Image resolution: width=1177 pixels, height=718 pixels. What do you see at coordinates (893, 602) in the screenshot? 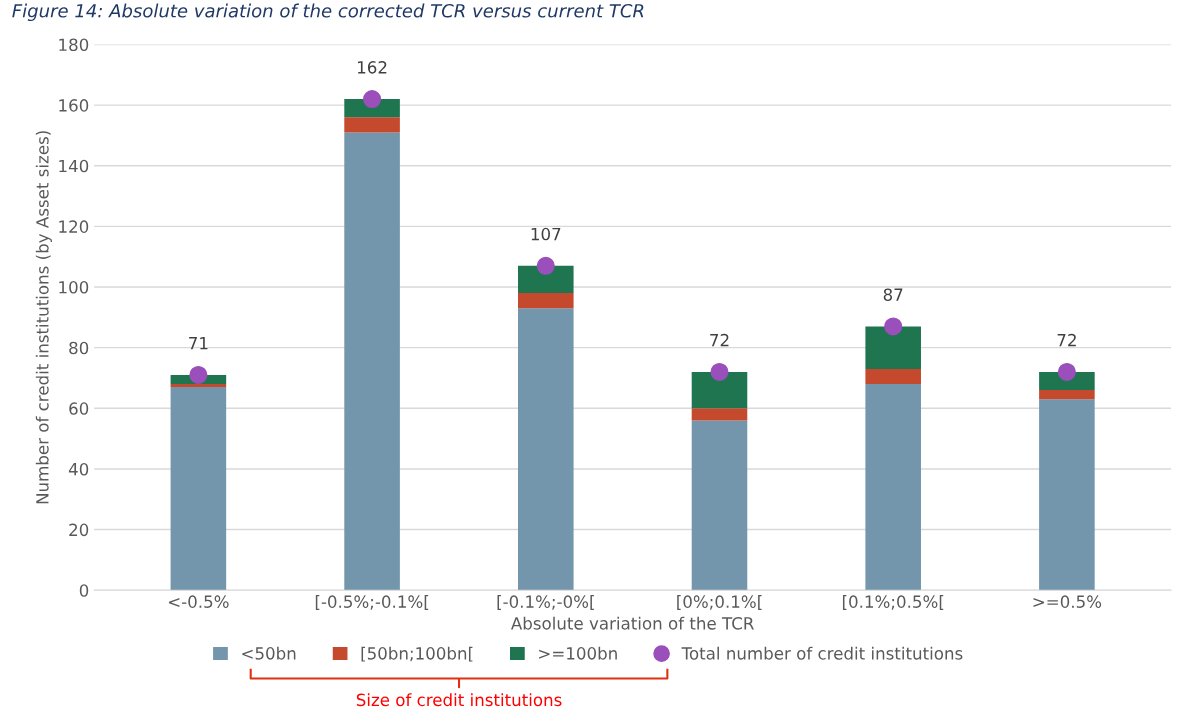
I see `x-tick-label: [0.1%;0.5%[` at bounding box center [893, 602].